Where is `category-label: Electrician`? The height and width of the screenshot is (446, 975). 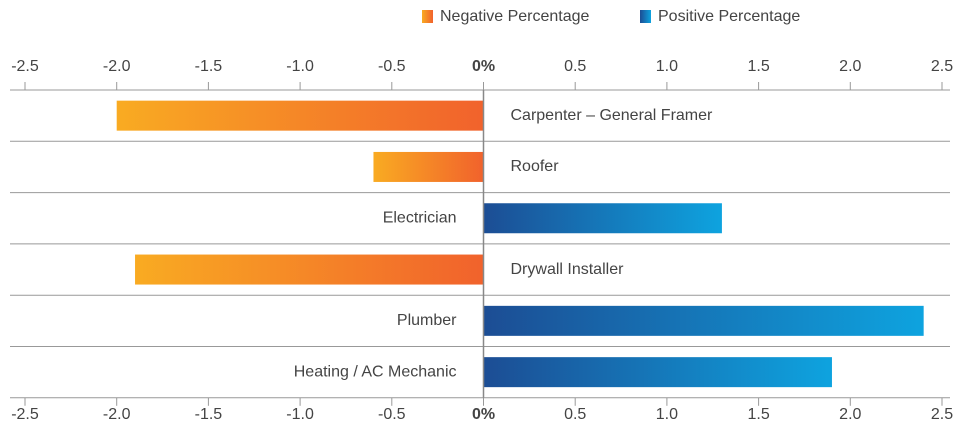
category-label: Electrician is located at coordinates (420, 217).